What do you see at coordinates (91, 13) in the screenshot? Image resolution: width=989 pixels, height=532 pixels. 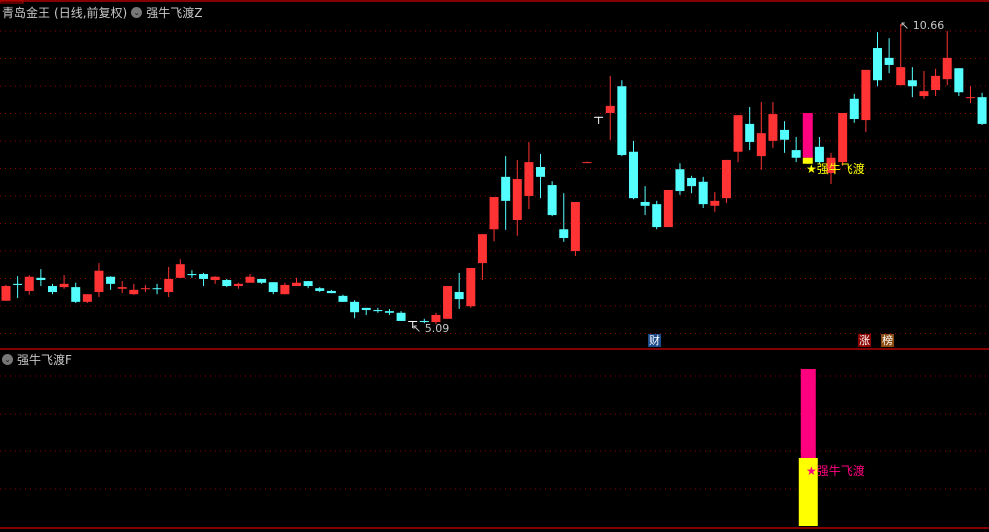 I see `period-label: (日线,前复权)` at bounding box center [91, 13].